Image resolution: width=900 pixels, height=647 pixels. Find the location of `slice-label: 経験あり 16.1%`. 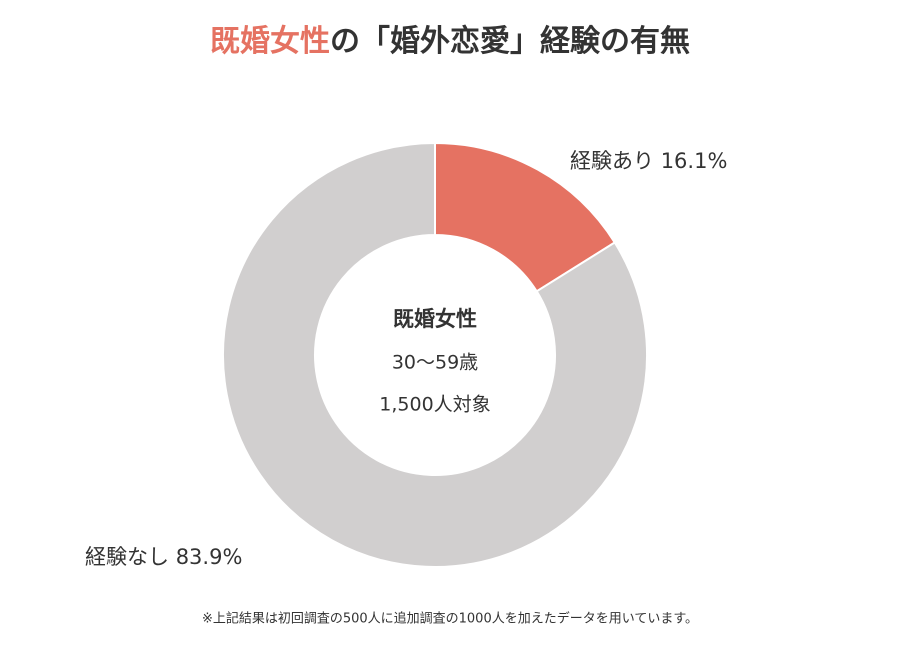

slice-label: 経験あり 16.1% is located at coordinates (648, 161).